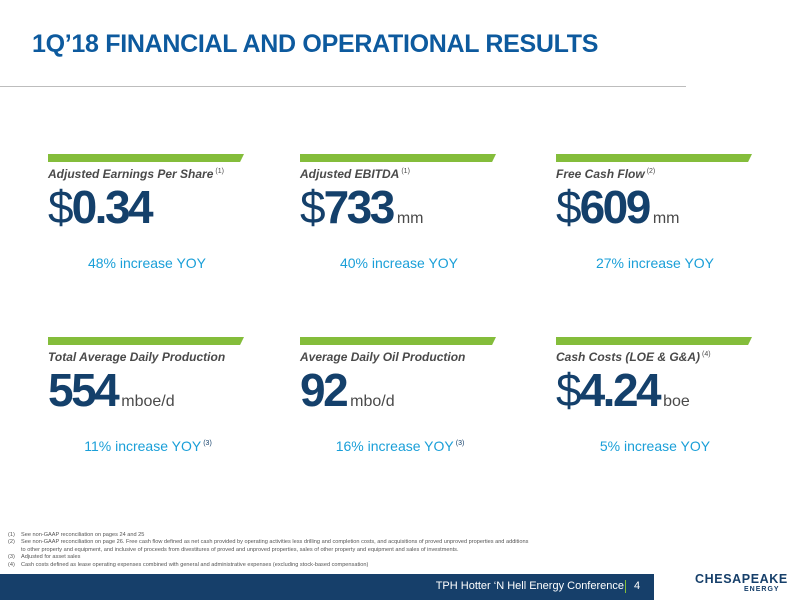 This screenshot has width=800, height=600. I want to click on metric-unit: mbo/d, so click(372, 401).